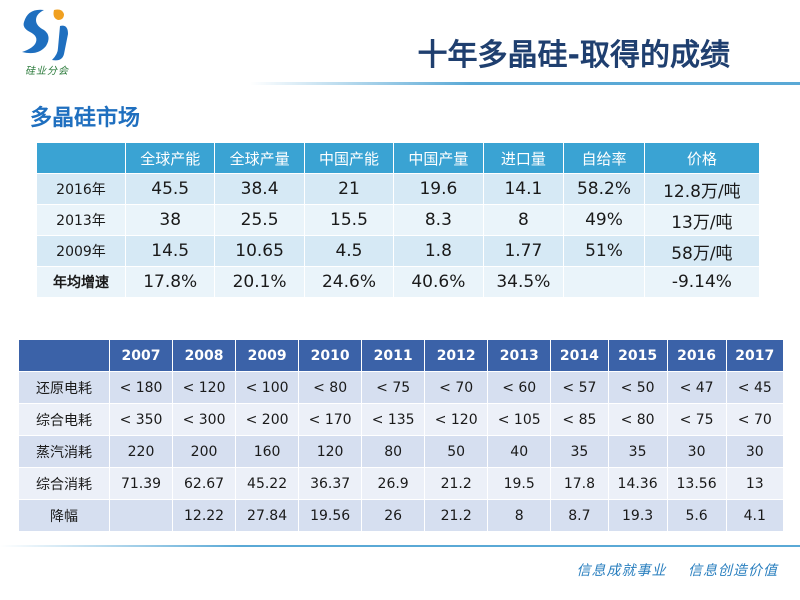  Describe the element at coordinates (702, 282) in the screenshot. I see `table-cell: -9.14%` at that location.